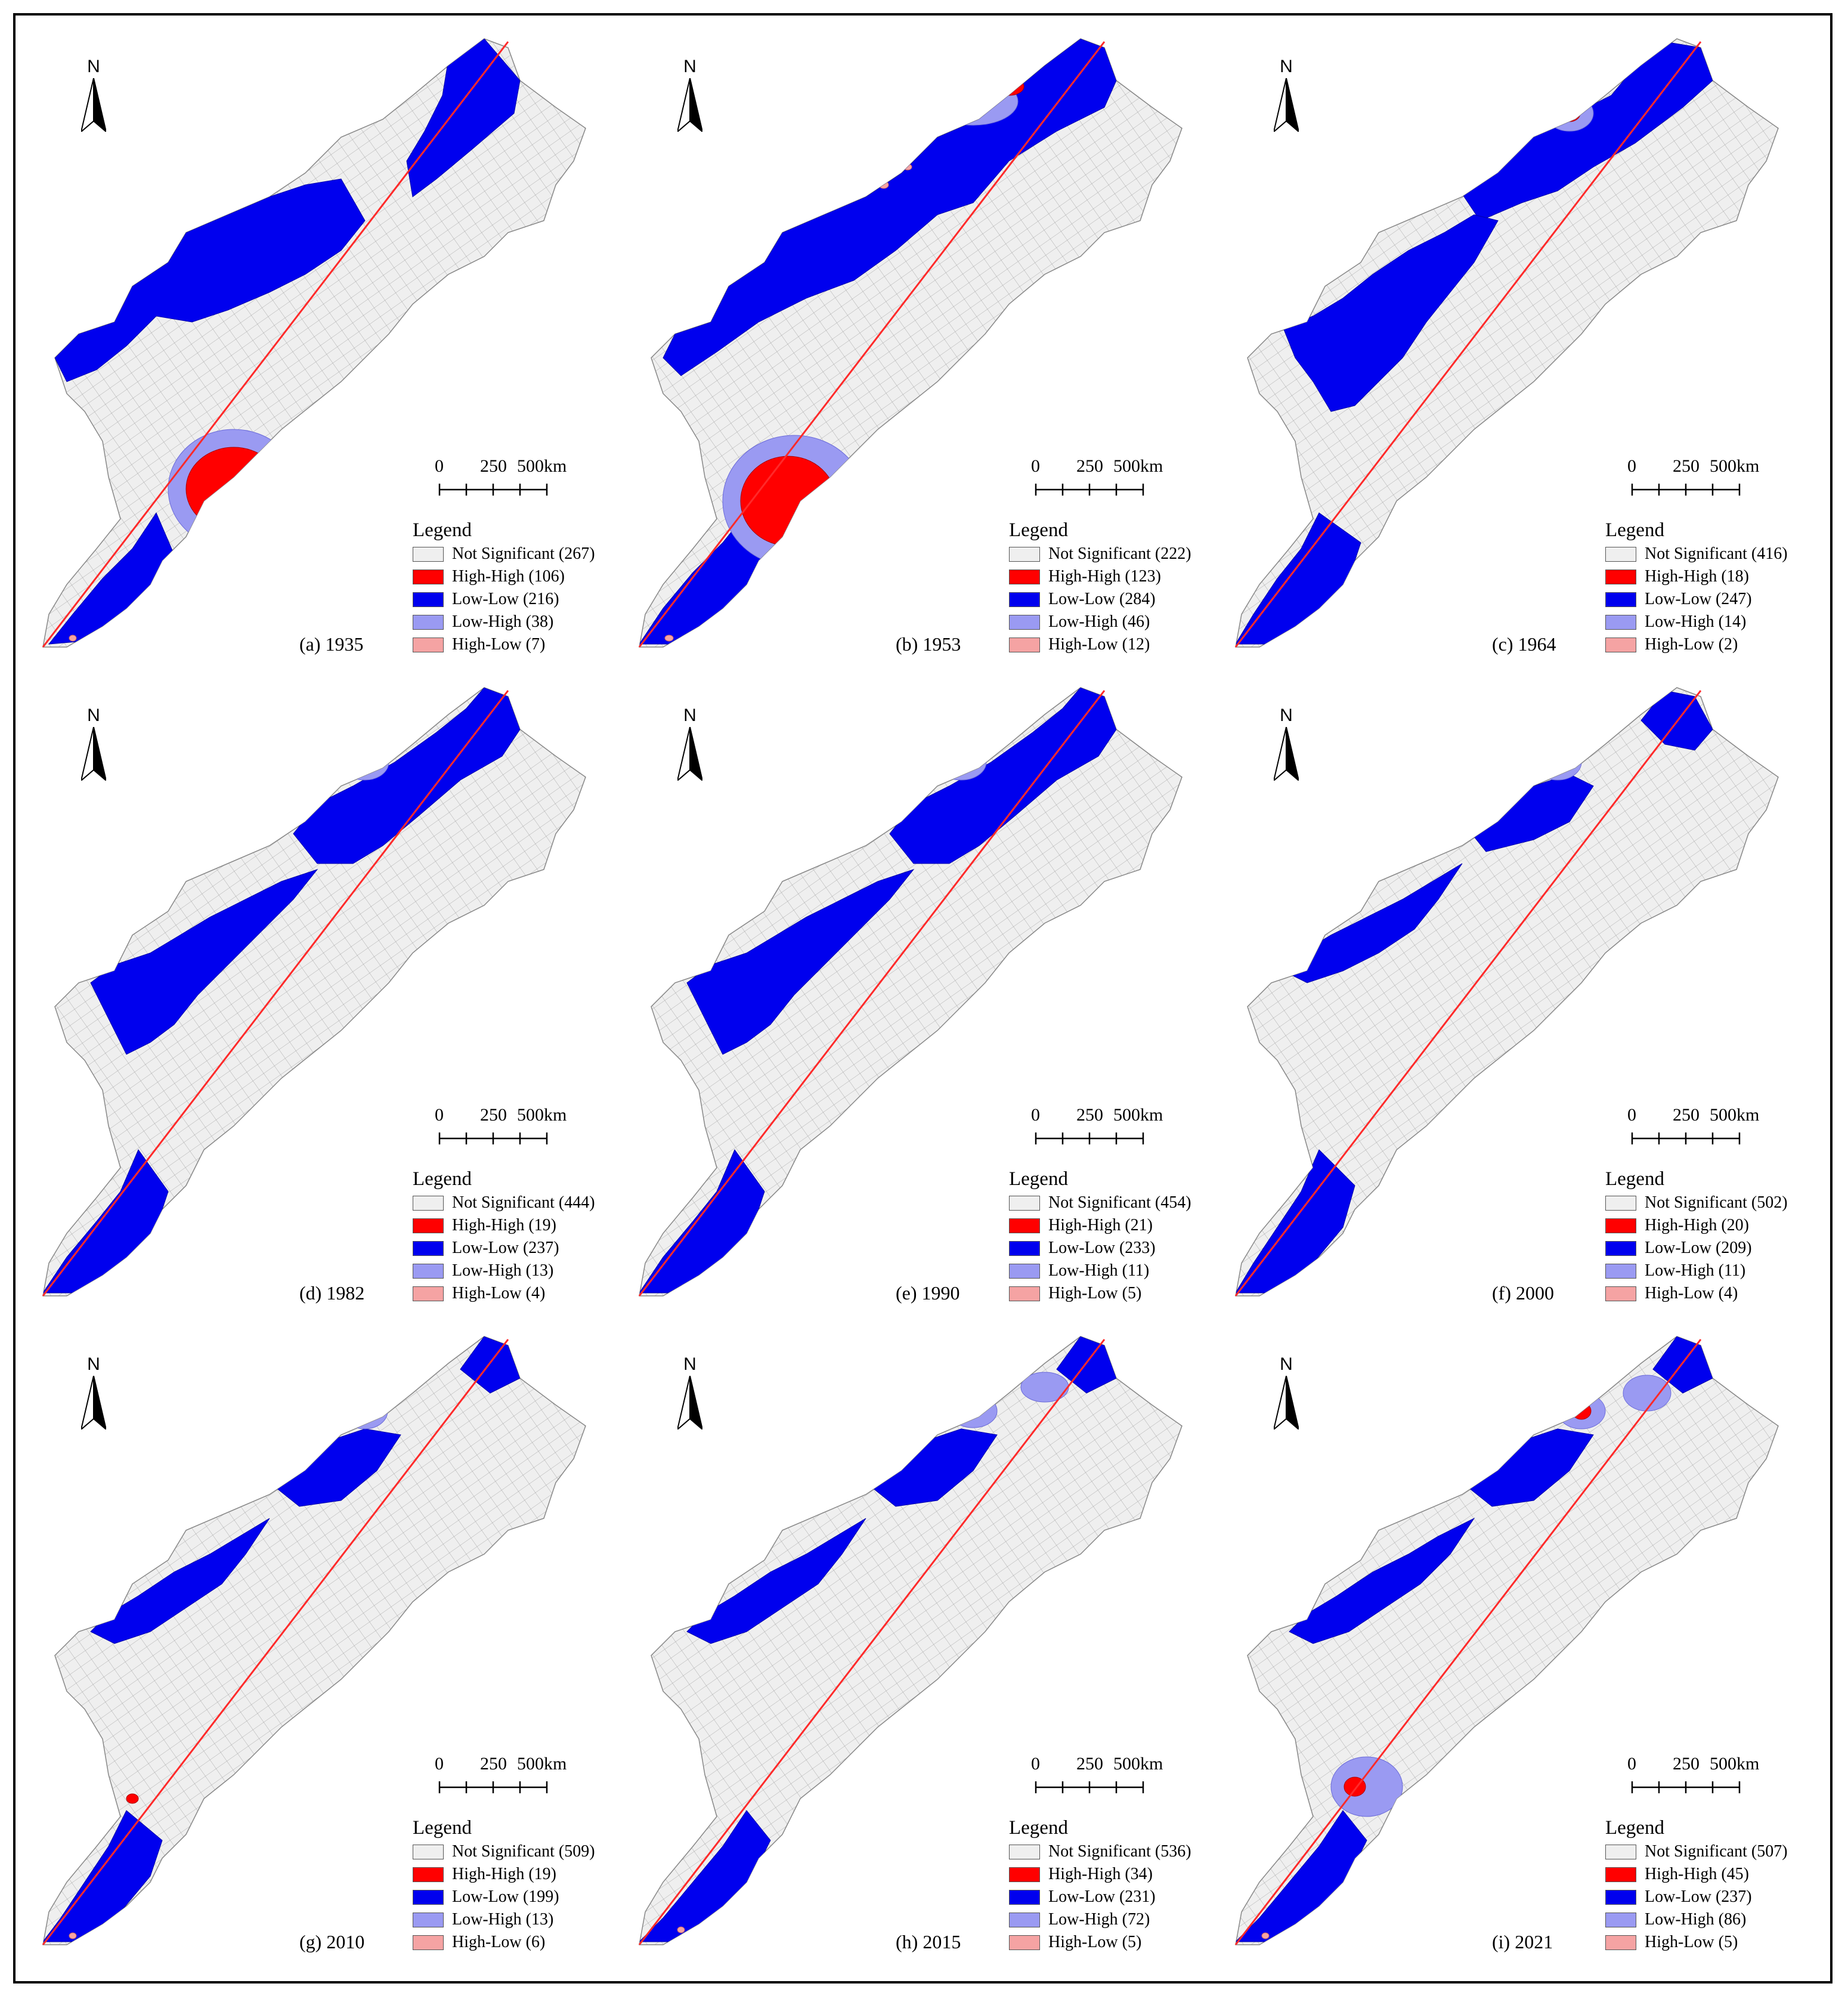 This screenshot has width=1848, height=1999. What do you see at coordinates (1715, 1851) in the screenshot?
I see `legend-item: Not Significant (507)` at bounding box center [1715, 1851].